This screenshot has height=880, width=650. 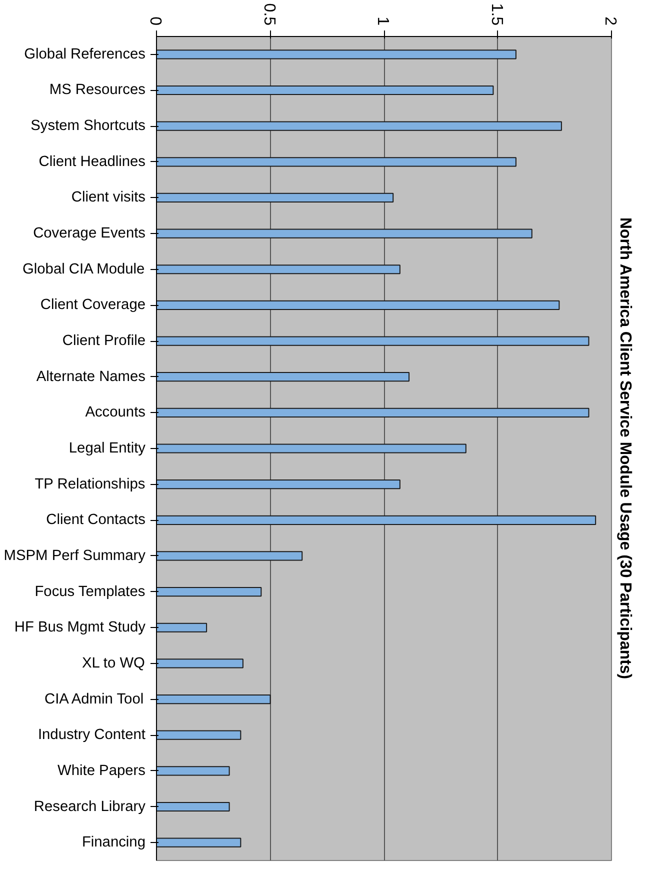 What do you see at coordinates (96, 520) in the screenshot?
I see `y-tick-label: Client Contacts` at bounding box center [96, 520].